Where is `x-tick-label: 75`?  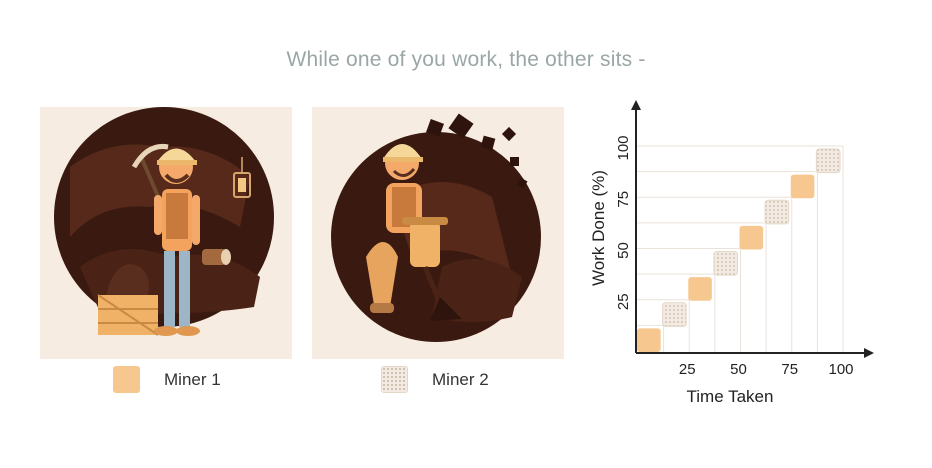 x-tick-label: 75 is located at coordinates (789, 369).